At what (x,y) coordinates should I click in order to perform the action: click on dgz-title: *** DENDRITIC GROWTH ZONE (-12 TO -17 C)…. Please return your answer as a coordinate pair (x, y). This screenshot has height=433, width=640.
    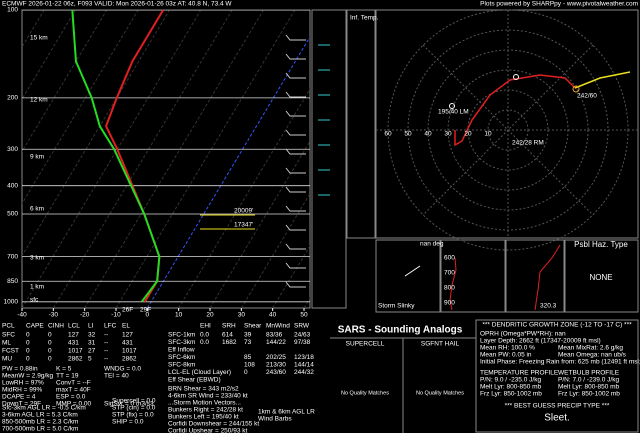
    Looking at the image, I should click on (557, 325).